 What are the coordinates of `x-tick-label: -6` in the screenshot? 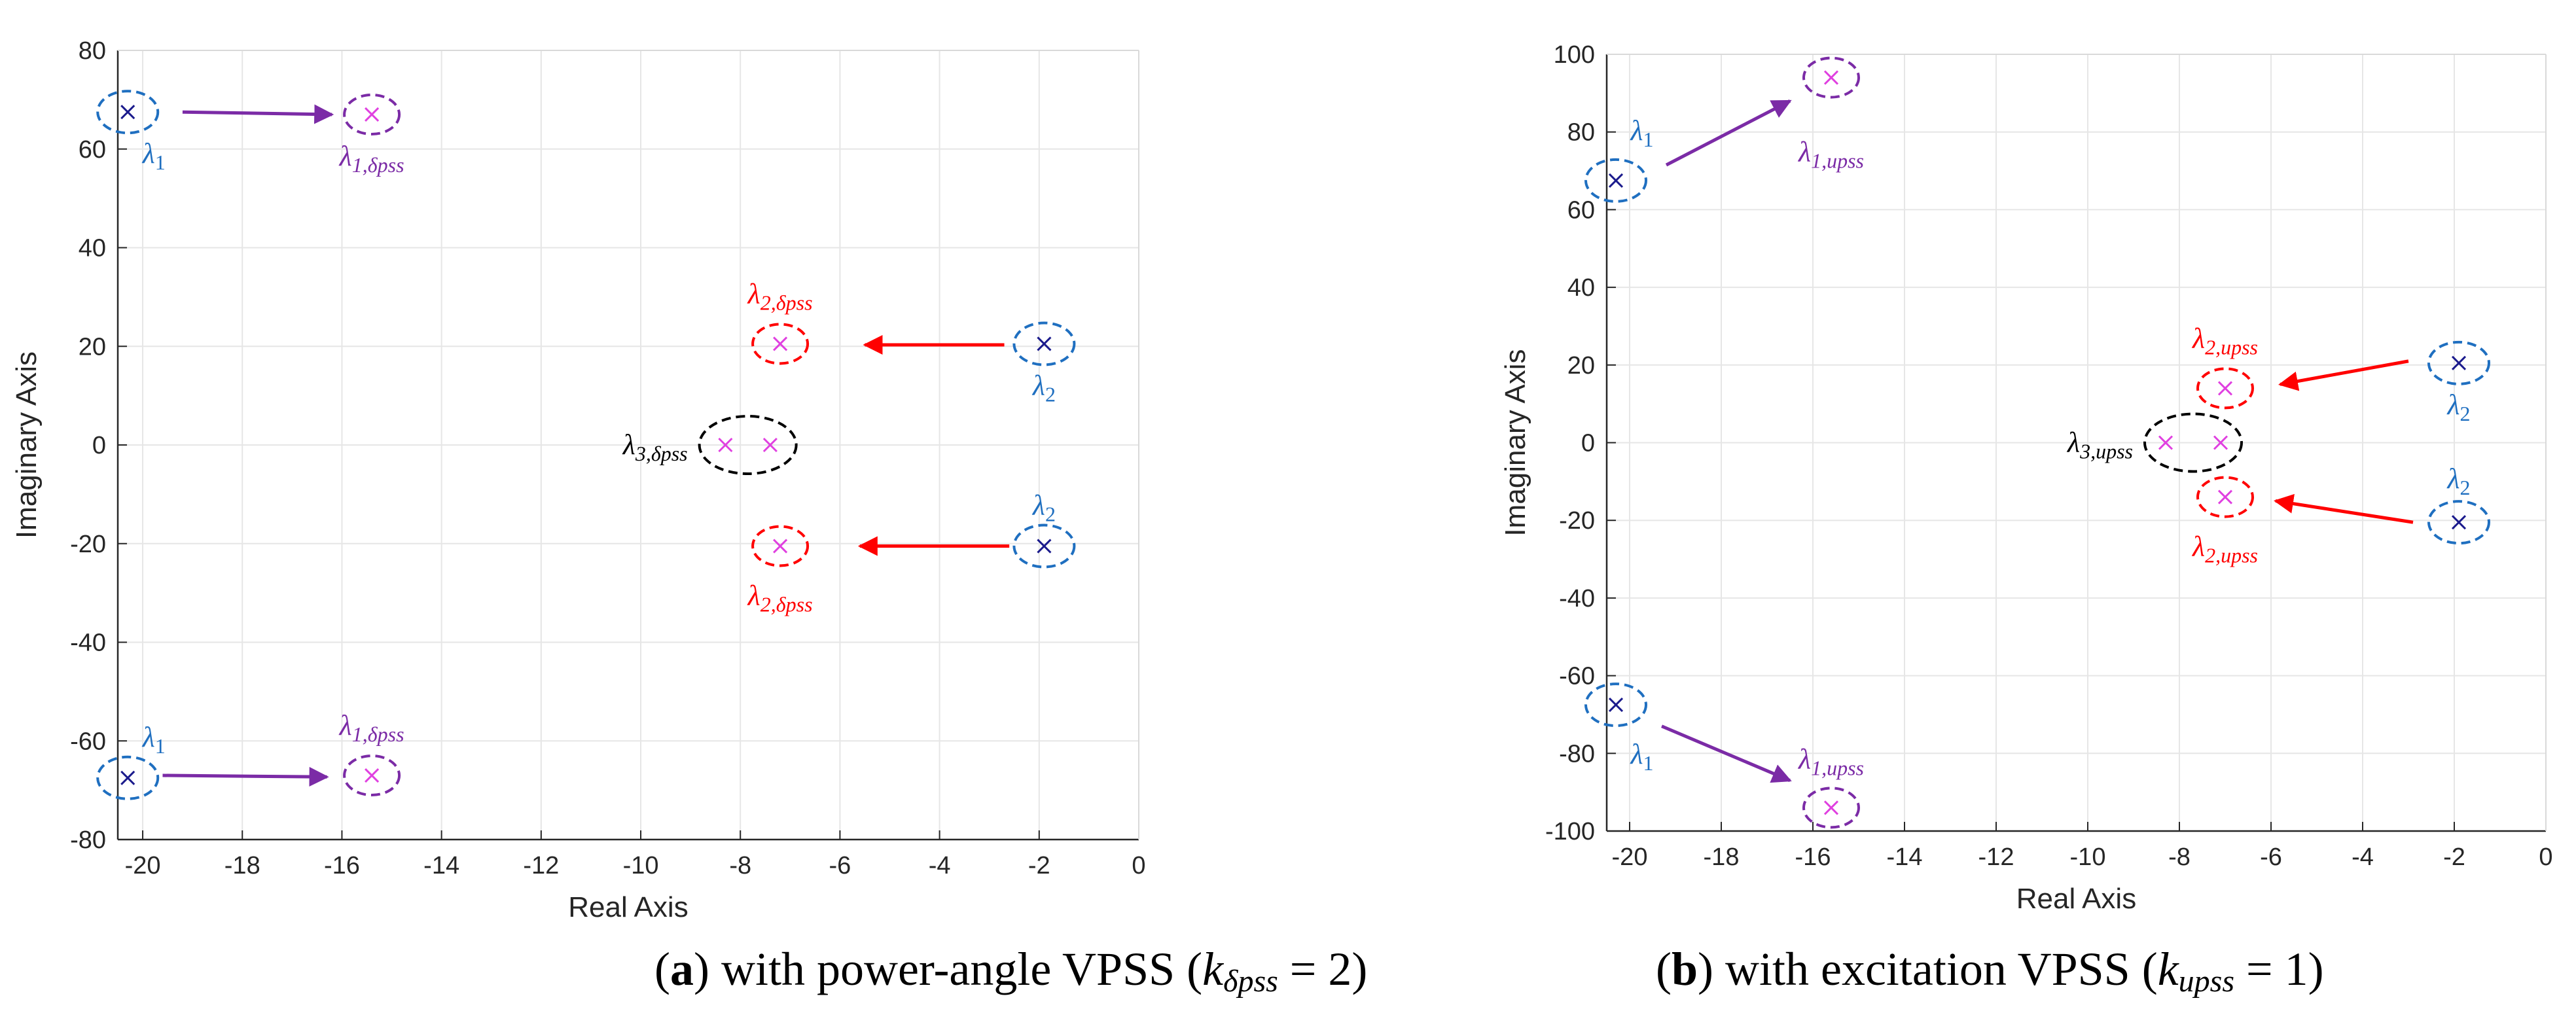 It's located at (840, 865).